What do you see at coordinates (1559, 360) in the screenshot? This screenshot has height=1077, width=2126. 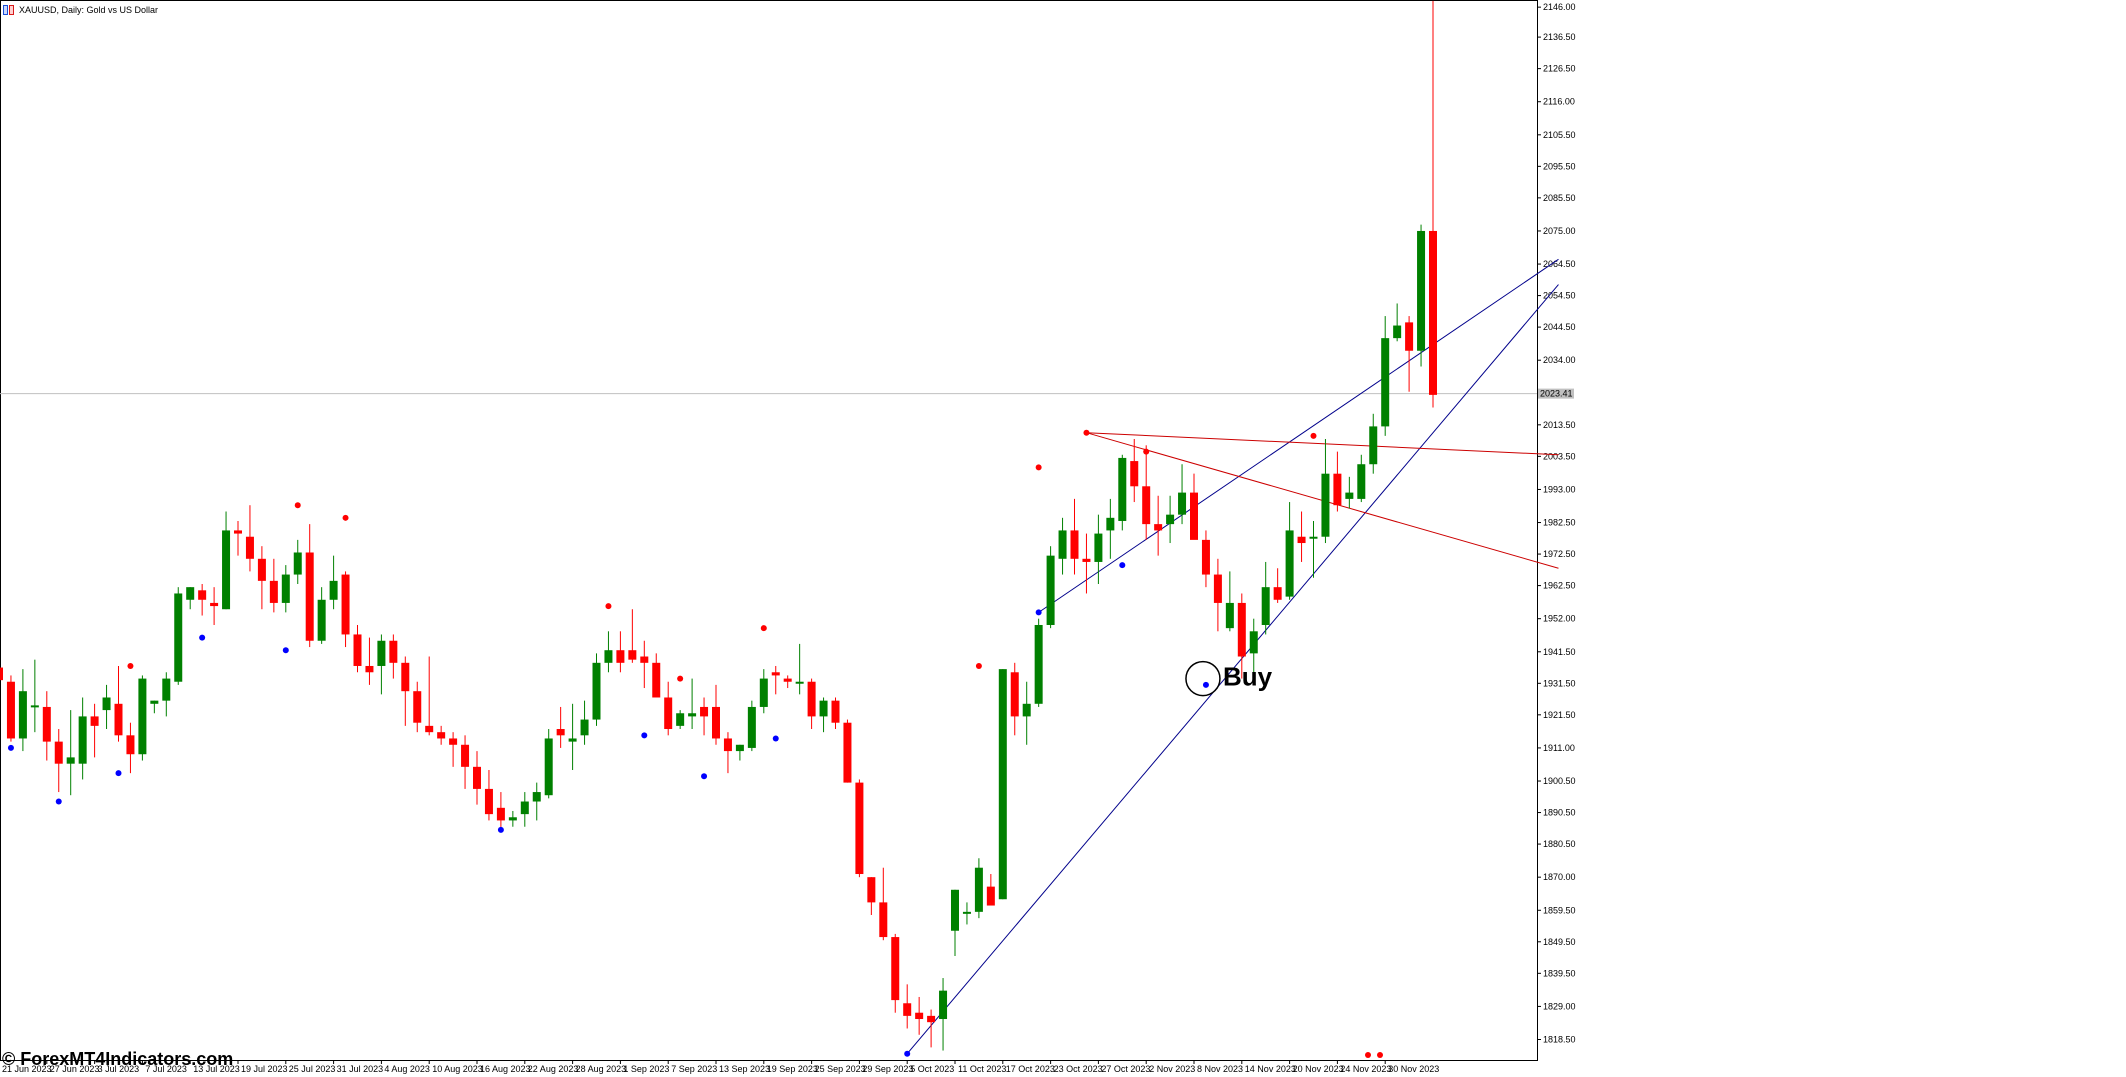 I see `y-tick-label: 2034.00` at bounding box center [1559, 360].